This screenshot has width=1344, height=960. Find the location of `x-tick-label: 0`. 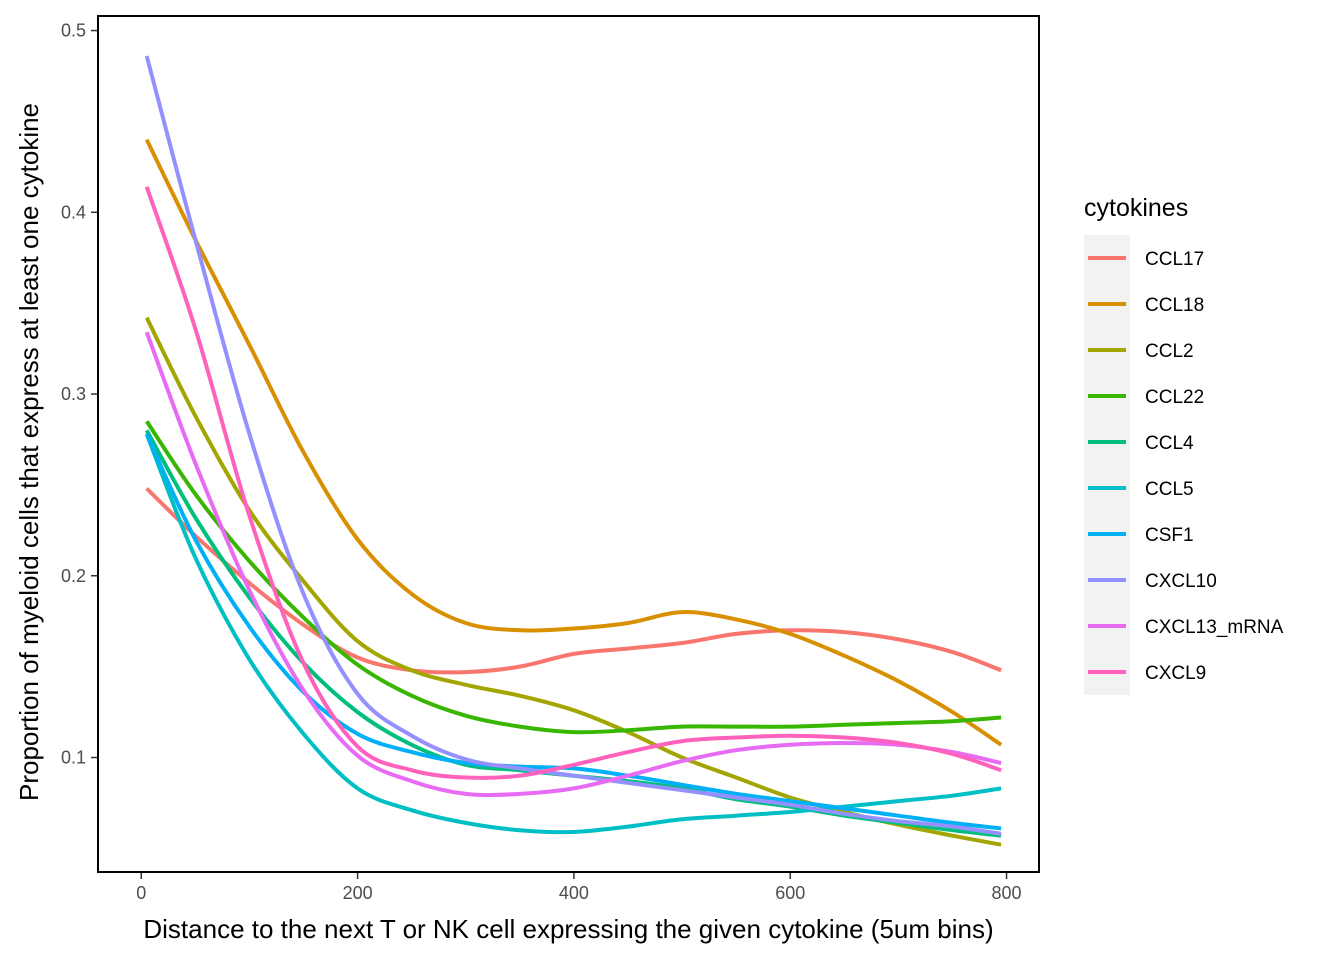

x-tick-label: 0 is located at coordinates (141, 893).